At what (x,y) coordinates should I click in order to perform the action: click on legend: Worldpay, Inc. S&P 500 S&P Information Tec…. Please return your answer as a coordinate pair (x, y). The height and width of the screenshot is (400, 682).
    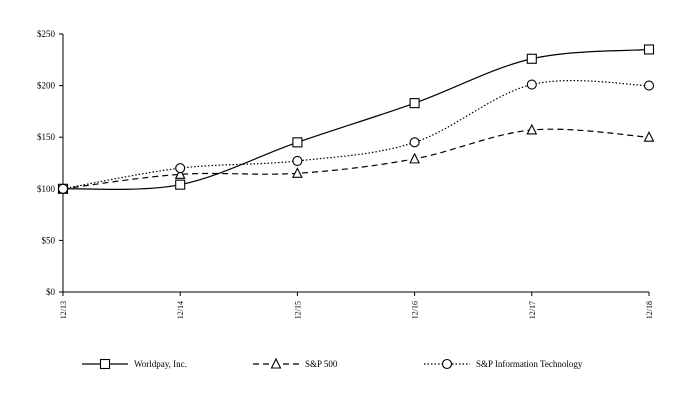
    Looking at the image, I should click on (332, 363).